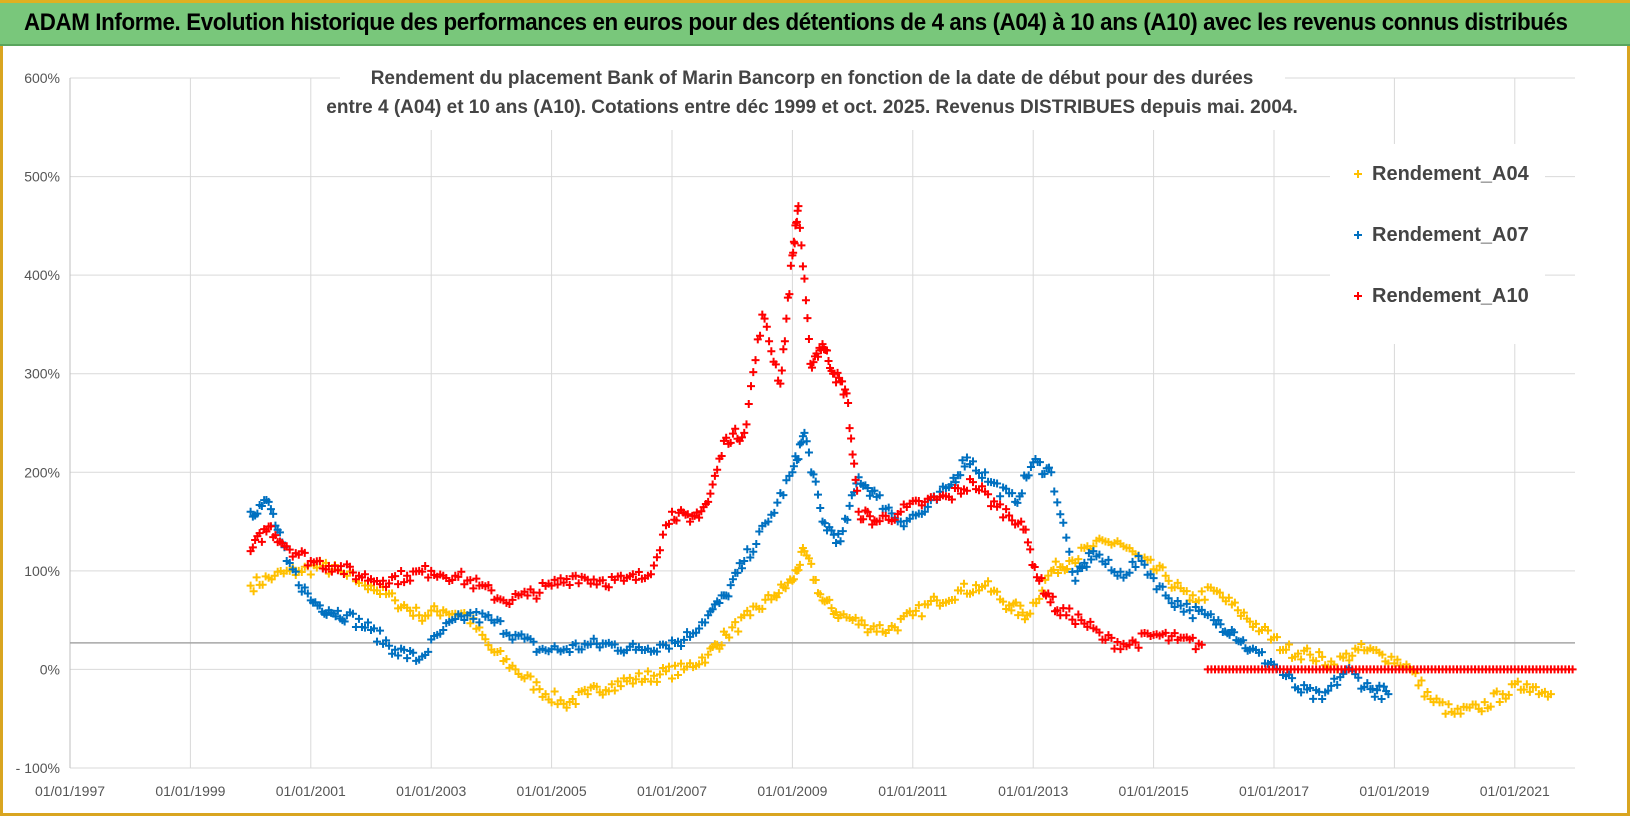 The width and height of the screenshot is (1630, 816). What do you see at coordinates (50, 669) in the screenshot?
I see `y-tick-label: 0%` at bounding box center [50, 669].